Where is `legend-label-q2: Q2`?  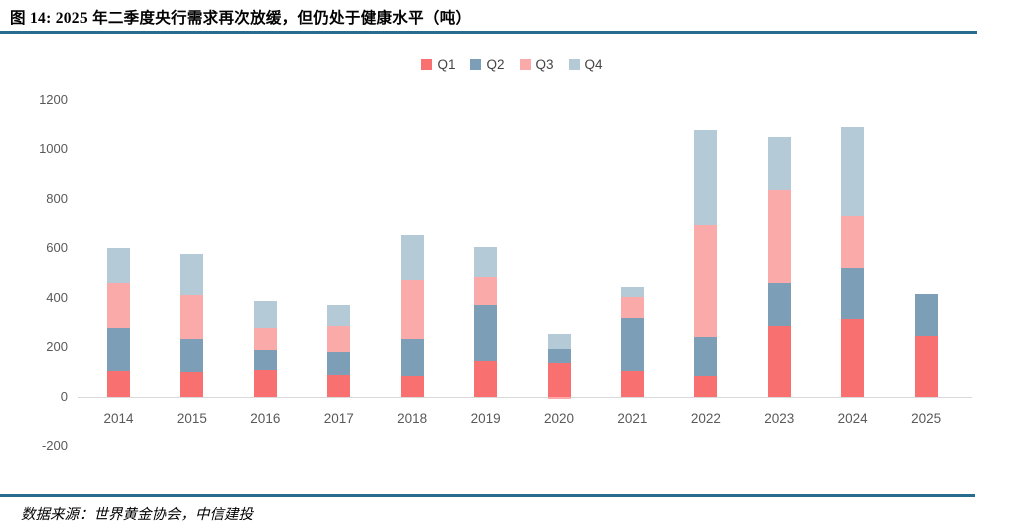 legend-label-q2: Q2 is located at coordinates (495, 64).